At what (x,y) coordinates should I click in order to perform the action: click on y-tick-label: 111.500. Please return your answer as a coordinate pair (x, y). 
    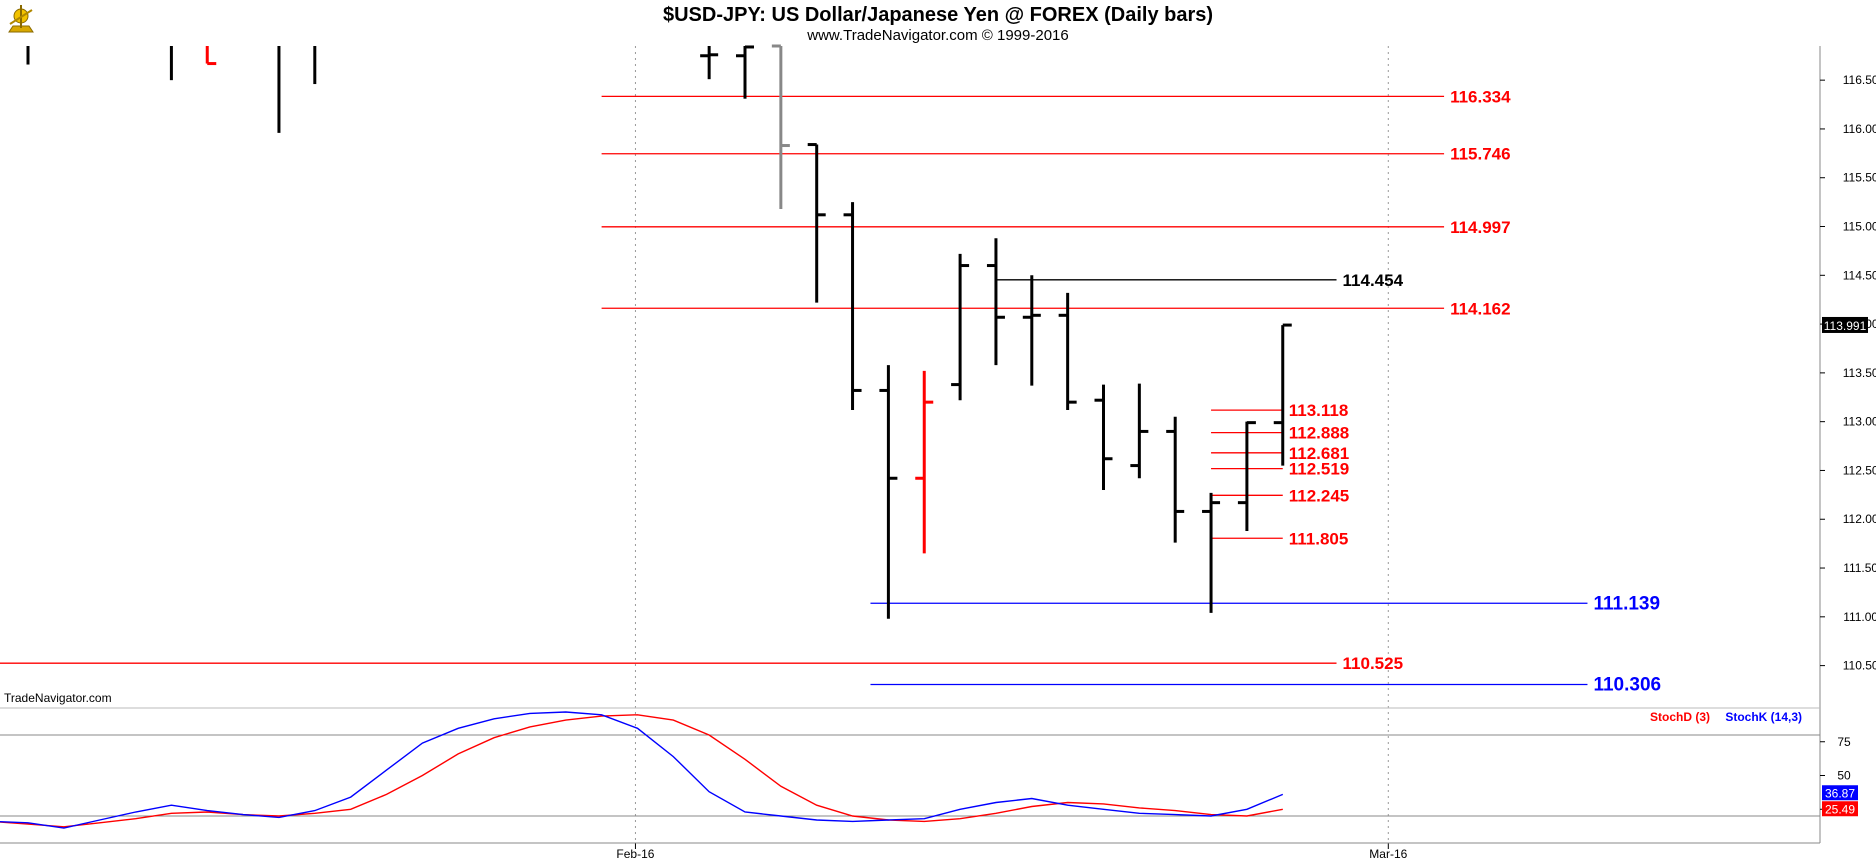
    Looking at the image, I should click on (1859, 568).